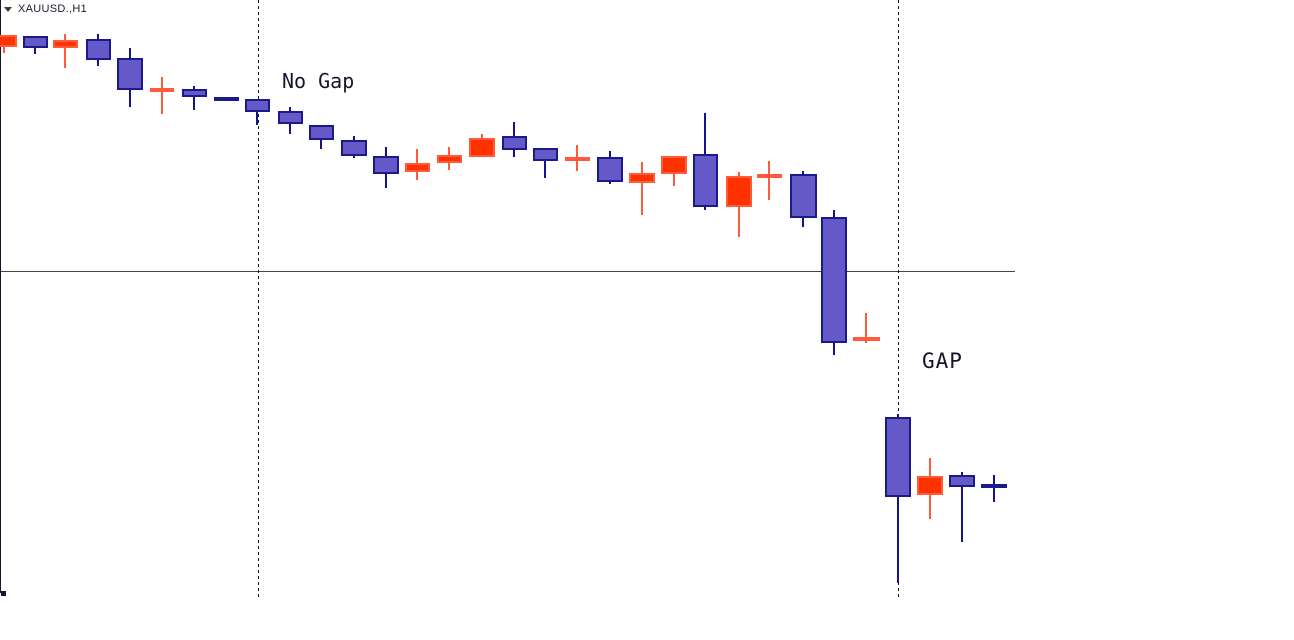 The width and height of the screenshot is (1294, 640). What do you see at coordinates (8, 9) in the screenshot?
I see `dropdown-triangle-icon` at bounding box center [8, 9].